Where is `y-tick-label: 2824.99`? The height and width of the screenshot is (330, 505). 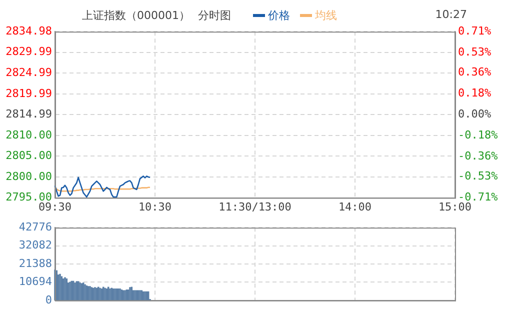
y-tick-label: 2824.99 is located at coordinates (29, 72).